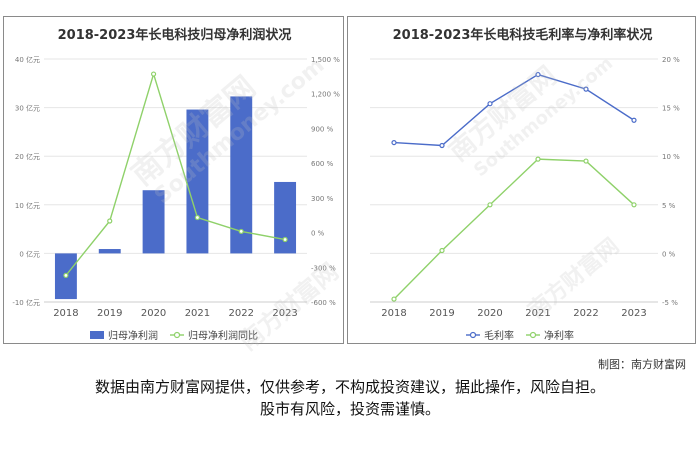  What do you see at coordinates (642, 364) in the screenshot?
I see `chart-credit: 制图：南方财富网` at bounding box center [642, 364].